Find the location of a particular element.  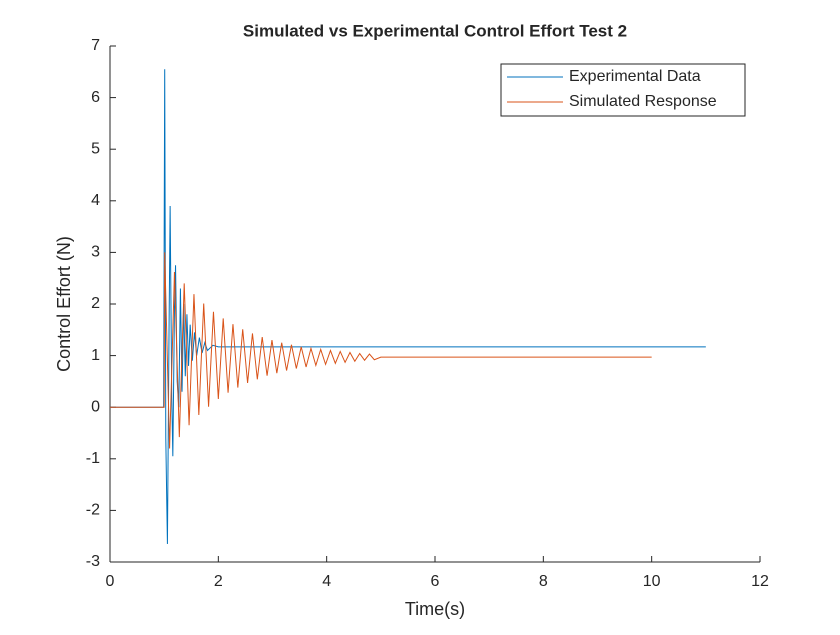

y-tick-label: 7 is located at coordinates (95, 45).